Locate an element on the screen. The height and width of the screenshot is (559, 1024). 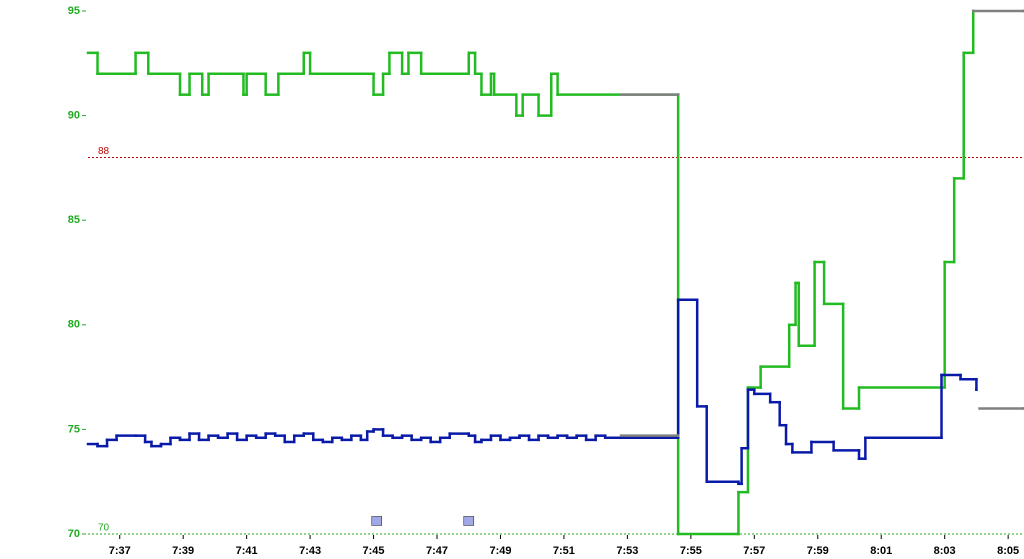
y-tick-label: 90 is located at coordinates (74, 116).